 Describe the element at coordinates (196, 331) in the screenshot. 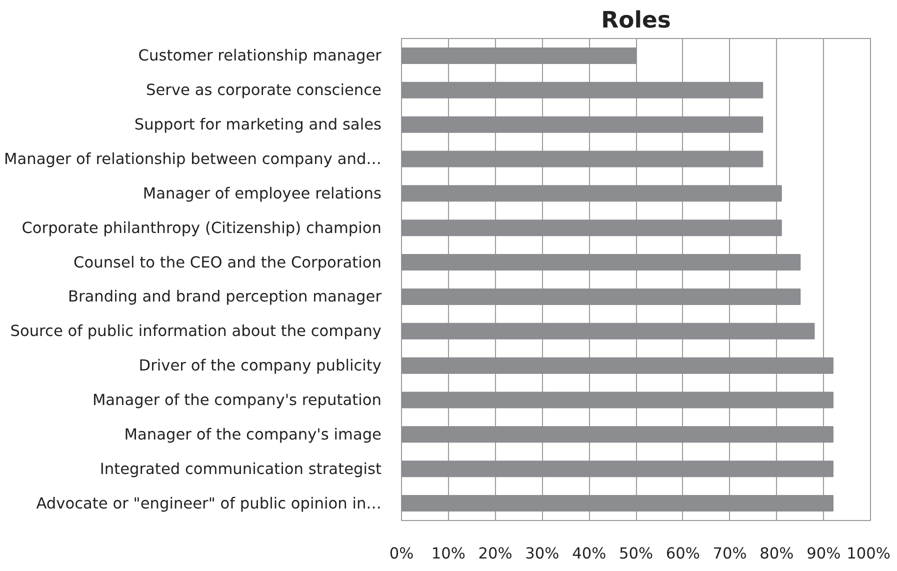

I see `y-tick-label: Source of public information about the company` at that location.